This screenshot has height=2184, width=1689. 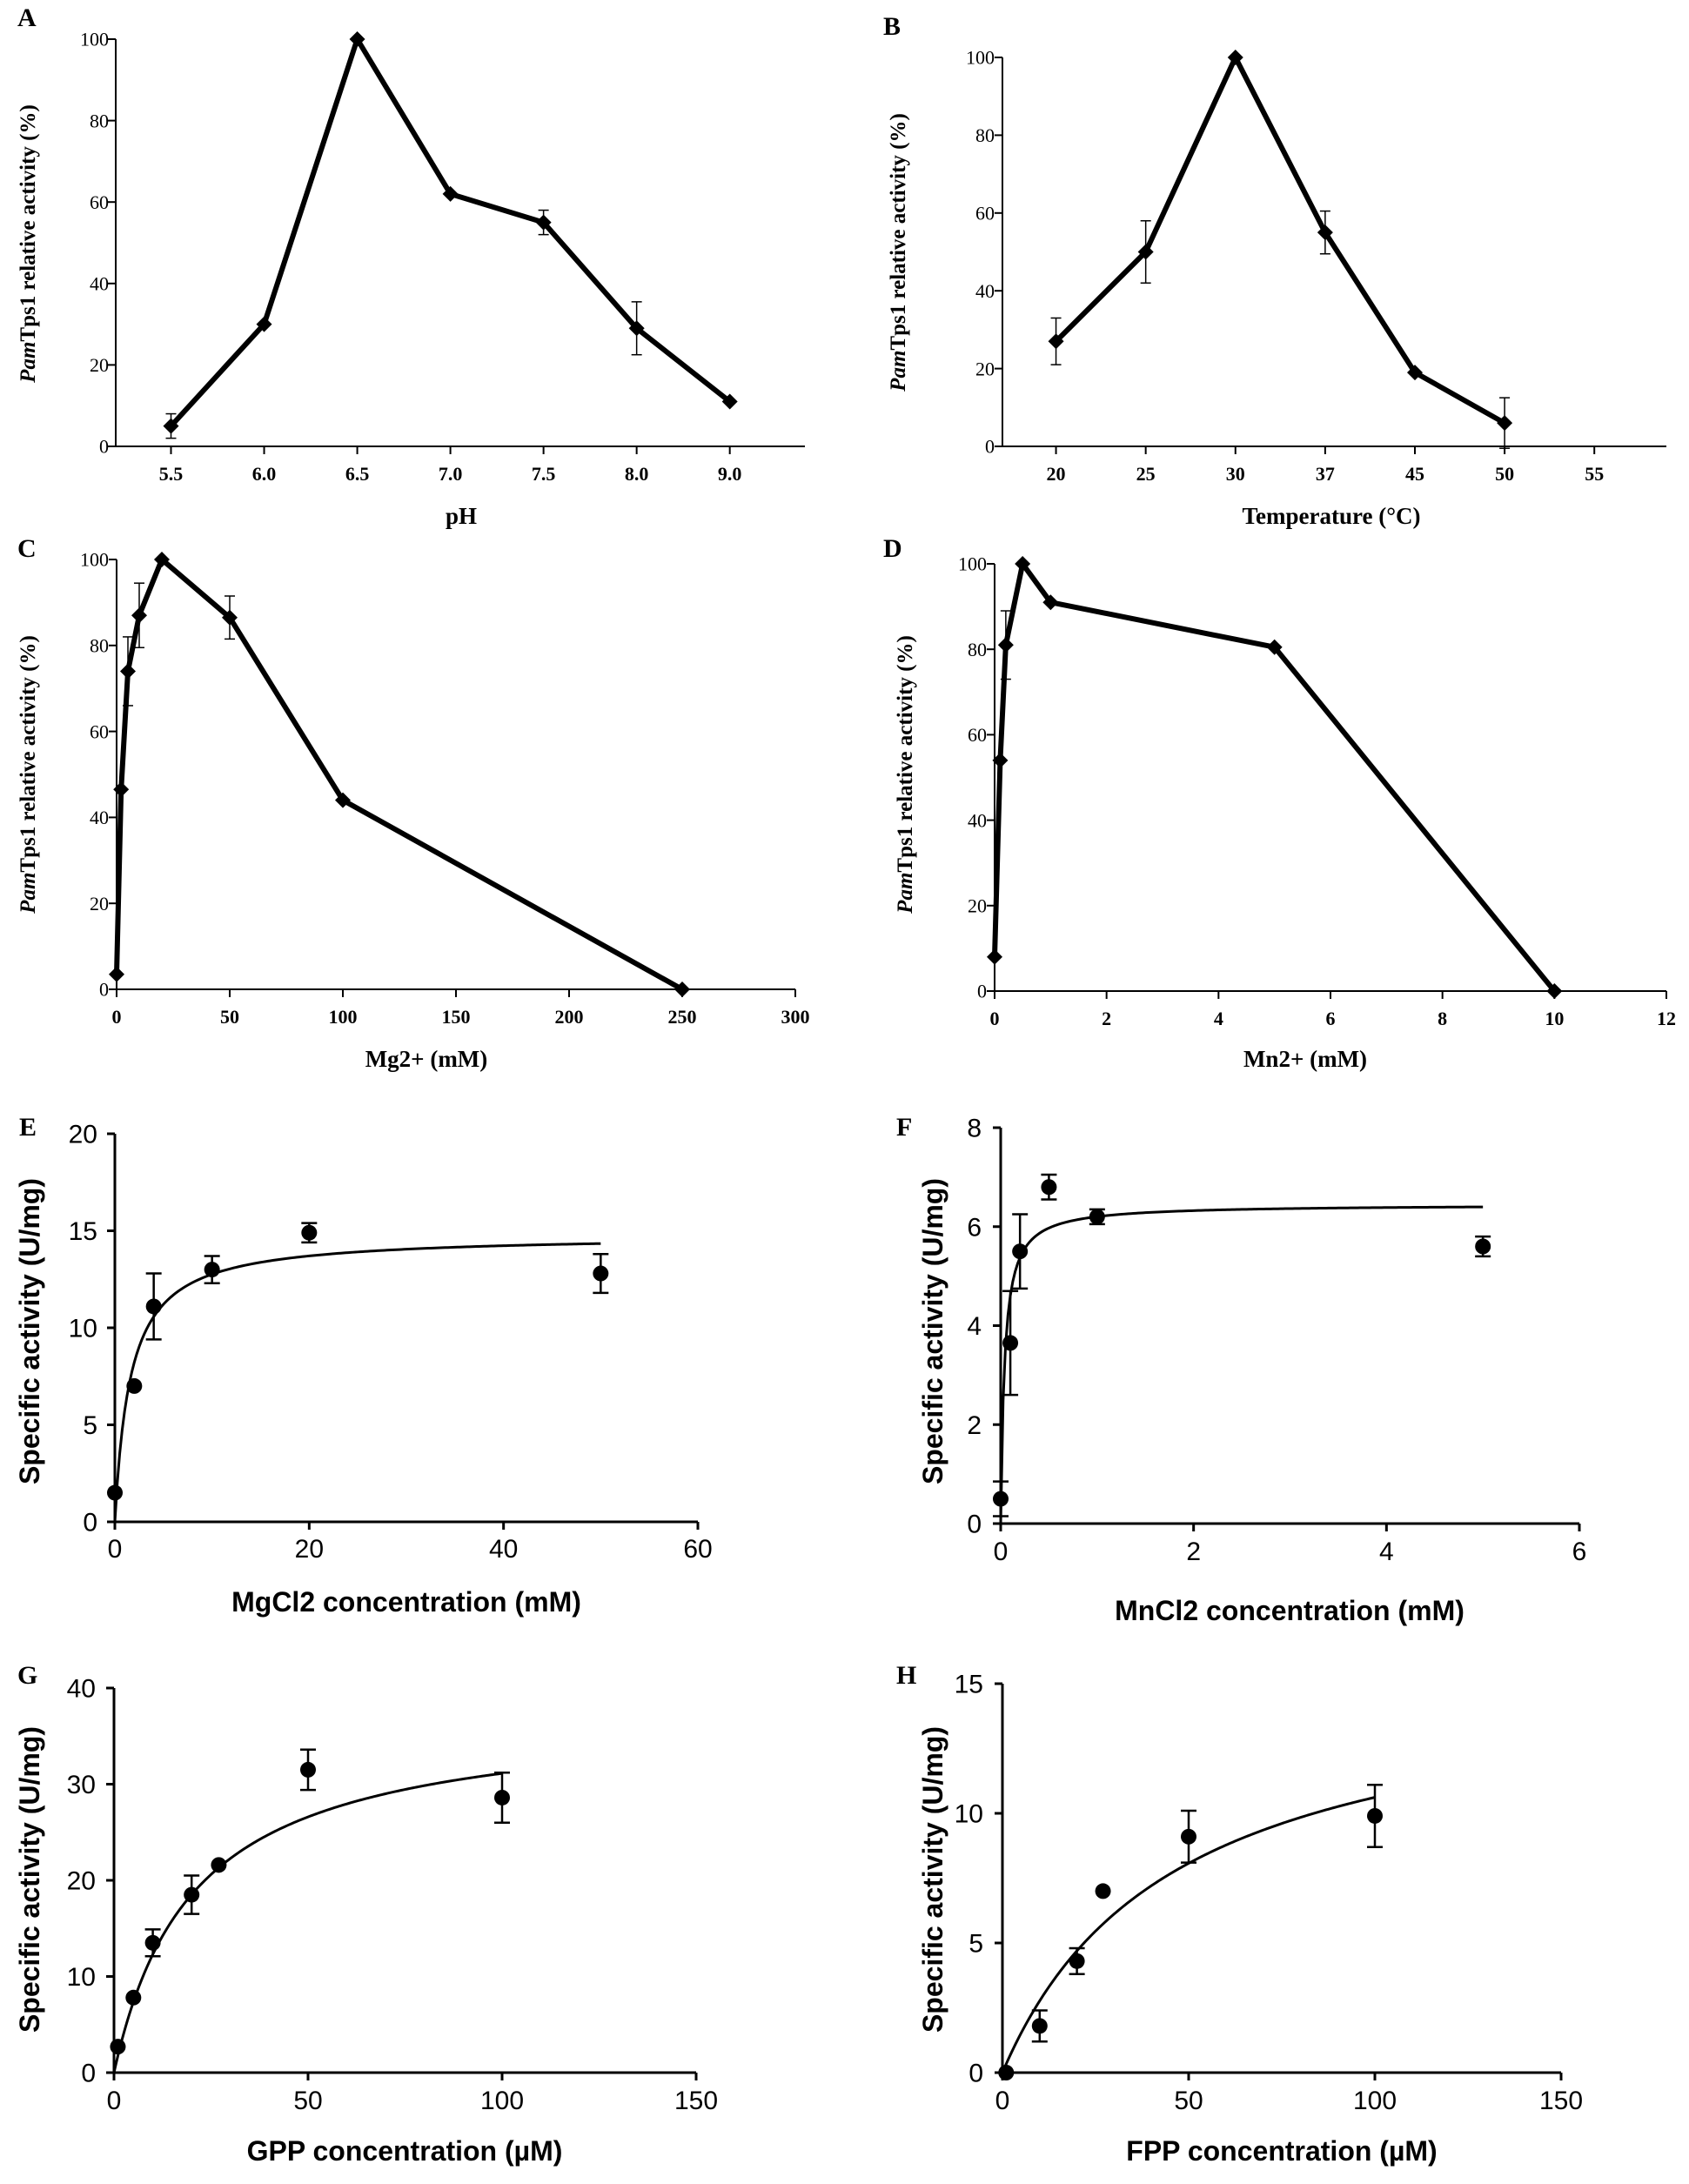 I want to click on y-tick-label: 15, so click(x=969, y=1685).